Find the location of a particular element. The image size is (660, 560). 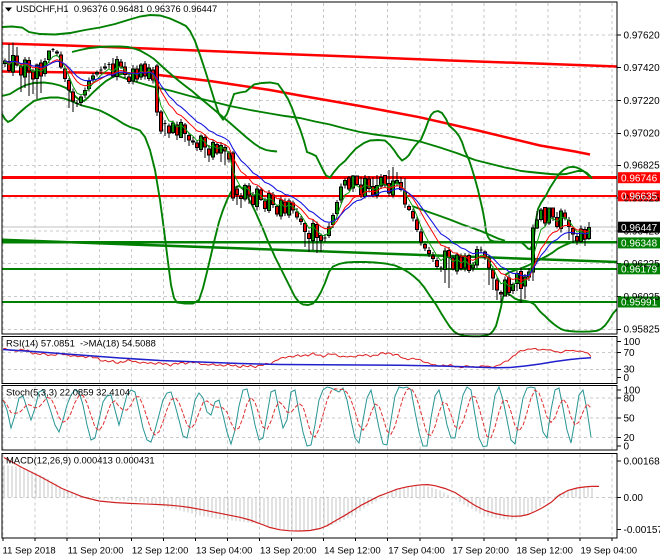

svg-text: 11 Sep 2018 is located at coordinates (29, 551).